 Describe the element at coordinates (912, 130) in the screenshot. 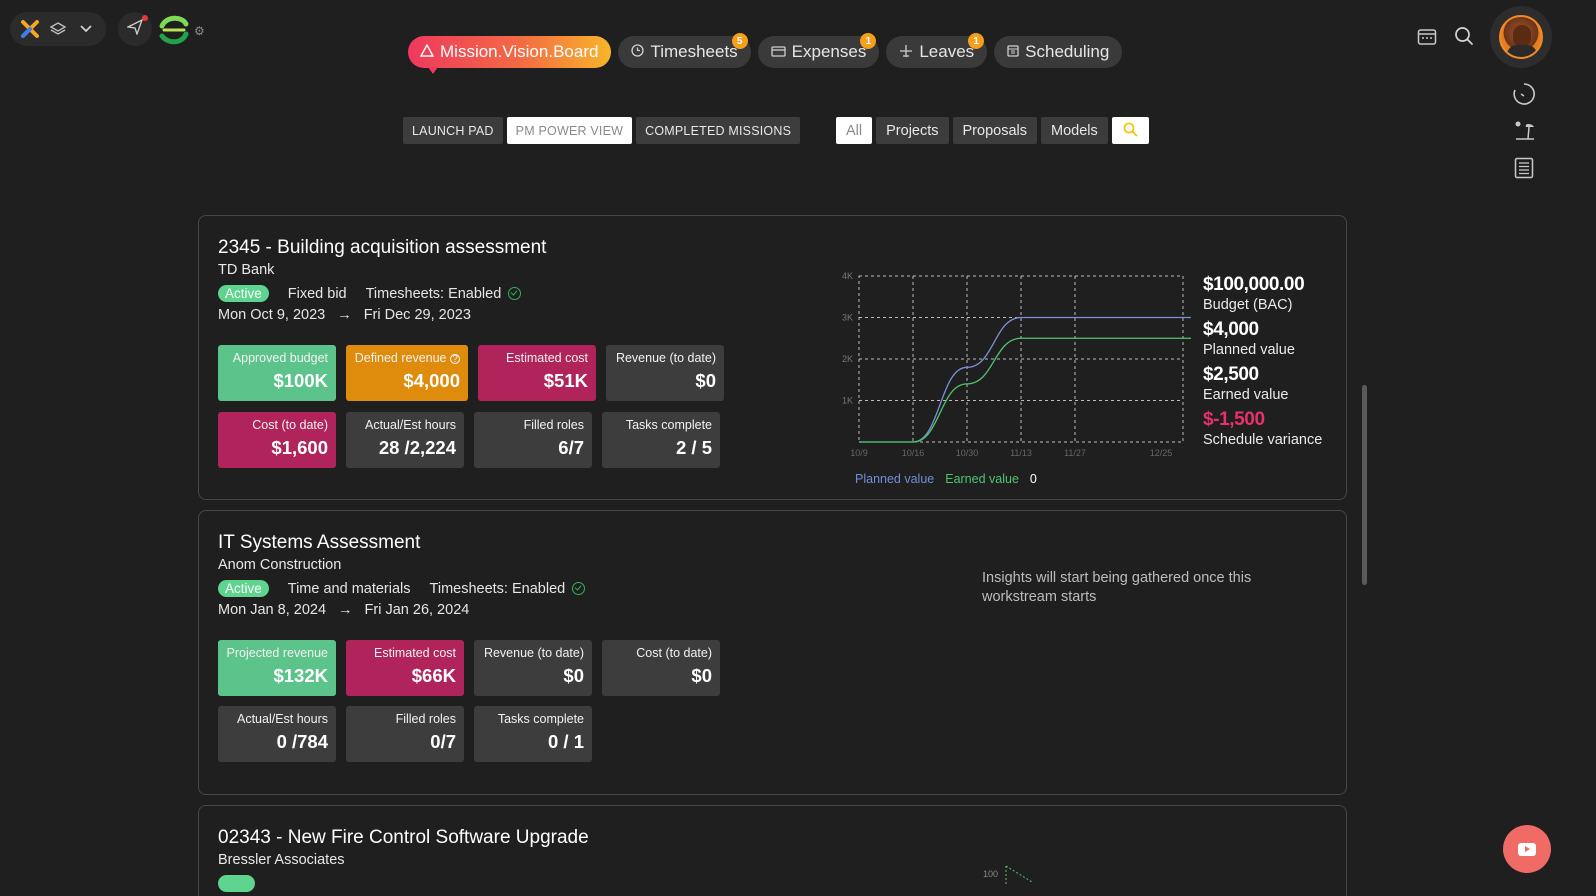

I see `filter-projects: Projects` at that location.